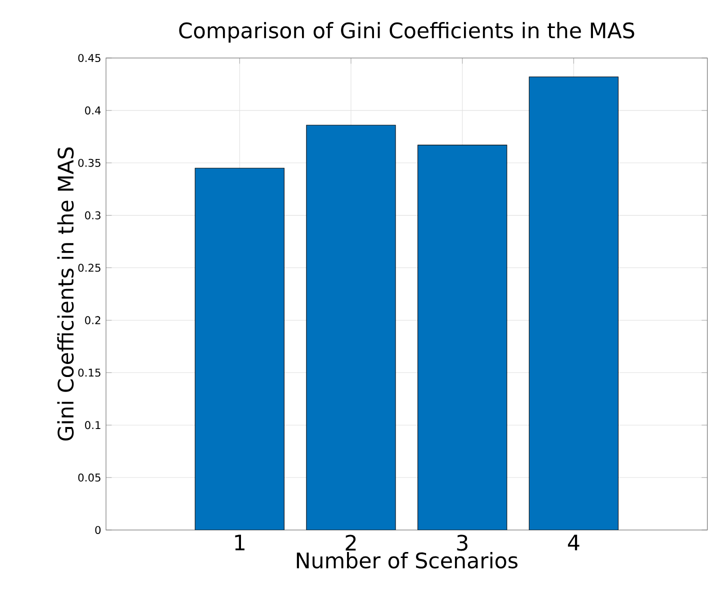 The width and height of the screenshot is (708, 606). I want to click on x-tick-label: 2, so click(351, 542).